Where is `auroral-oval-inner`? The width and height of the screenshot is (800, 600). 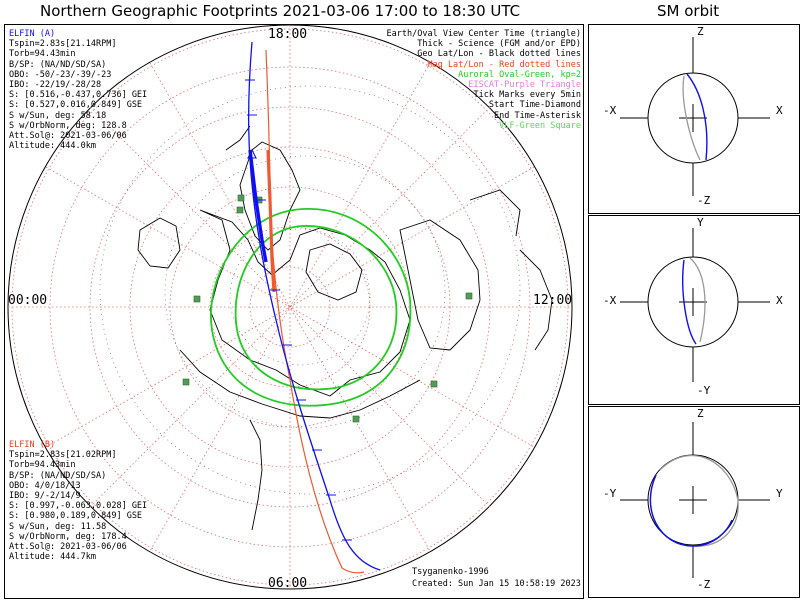
auroral-oval-inner is located at coordinates (316, 308).